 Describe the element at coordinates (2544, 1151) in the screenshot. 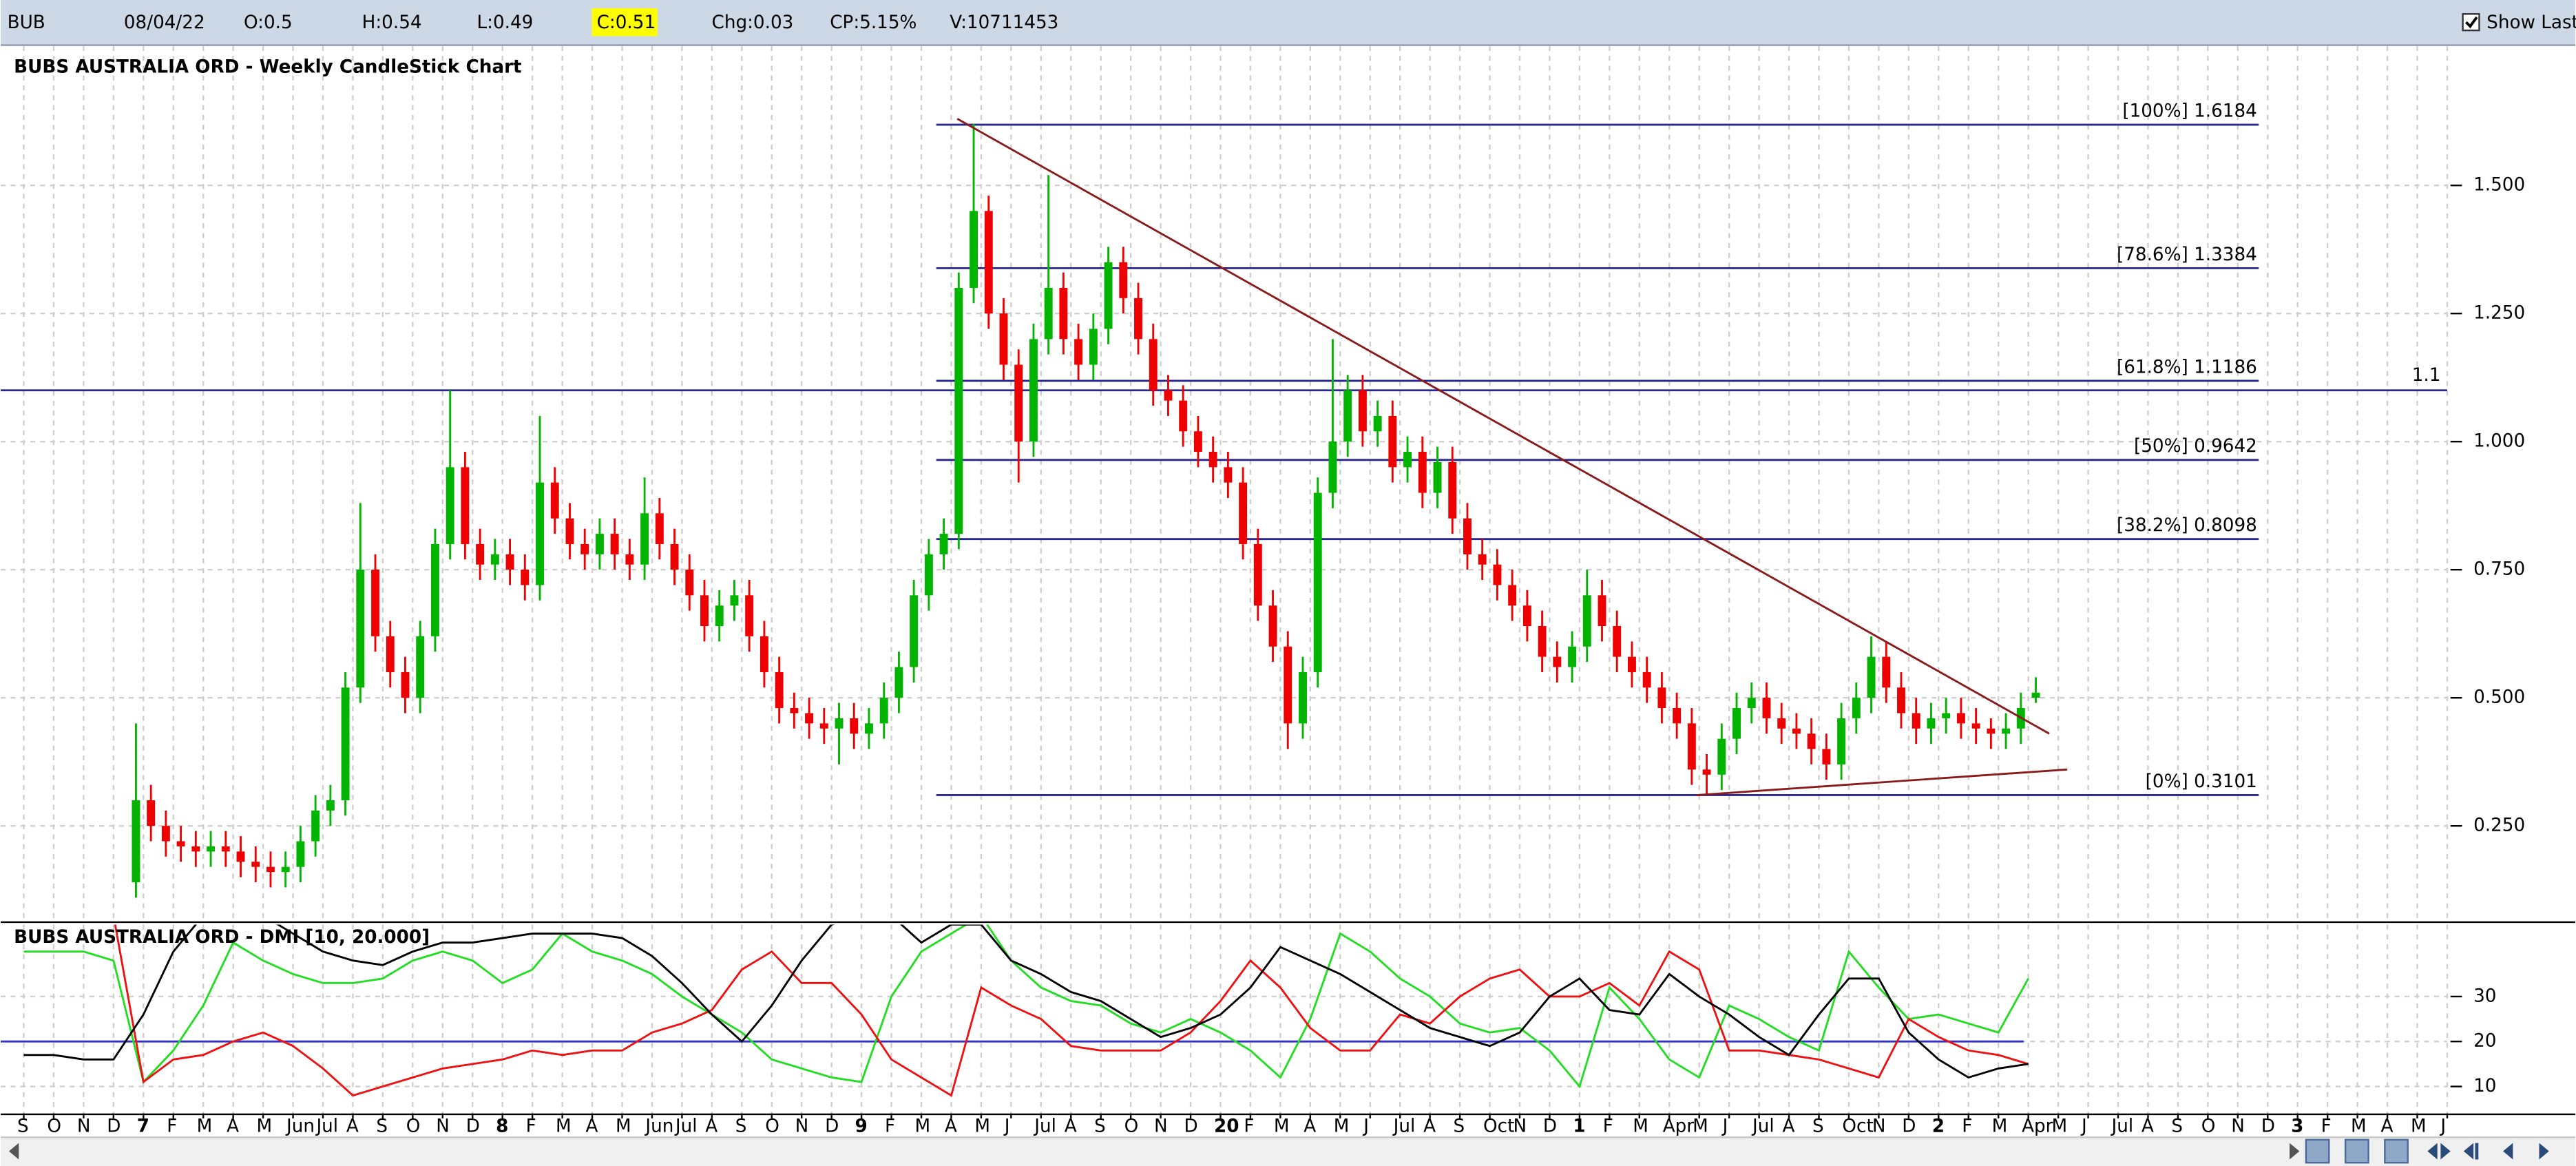

I see `next-button` at that location.